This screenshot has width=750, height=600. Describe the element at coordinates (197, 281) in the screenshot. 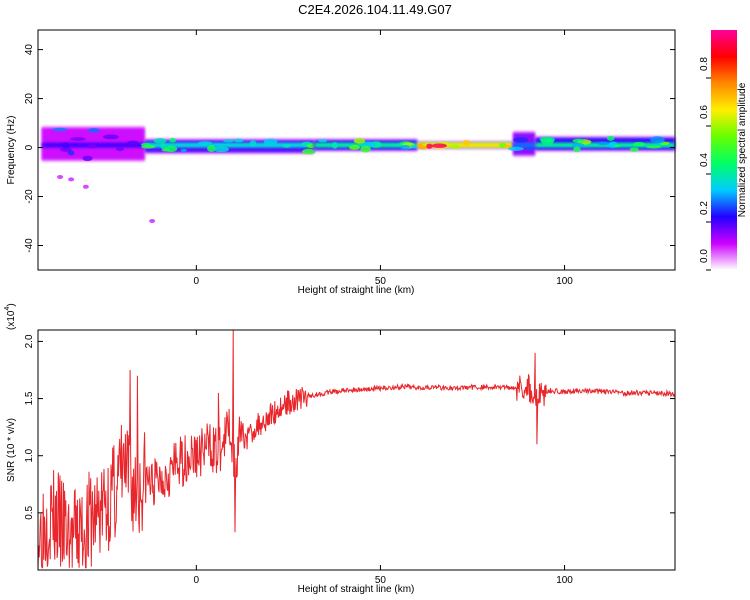

I see `spectrogram-x-tick-label: 0` at that location.